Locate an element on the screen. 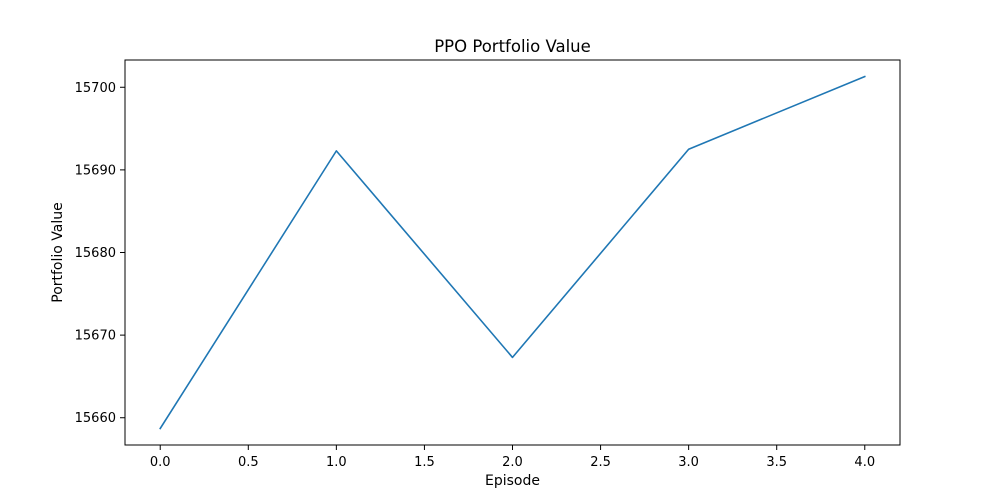 This screenshot has height=500, width=1000. x-axis-ticks: 0.0 0.5 1.0 1.5 2.0 2.5 3.0 3.5 4.0 is located at coordinates (512, 457).